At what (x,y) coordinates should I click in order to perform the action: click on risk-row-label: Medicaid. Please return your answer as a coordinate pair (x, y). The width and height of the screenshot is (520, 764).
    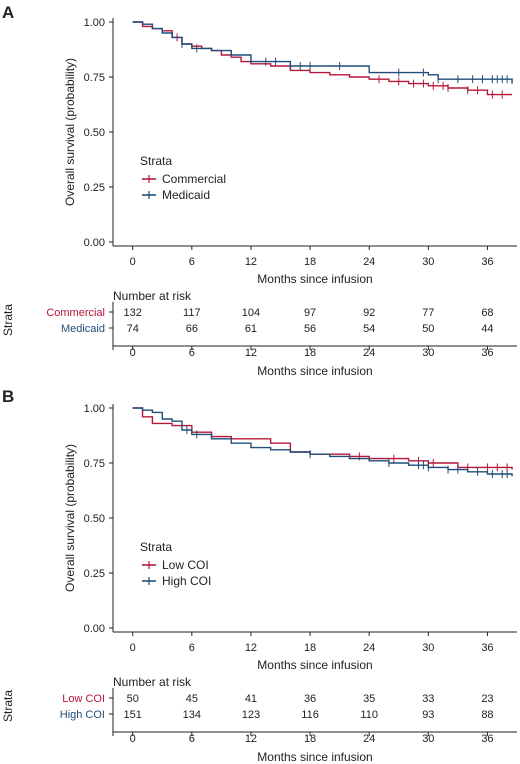
    Looking at the image, I should click on (83, 329).